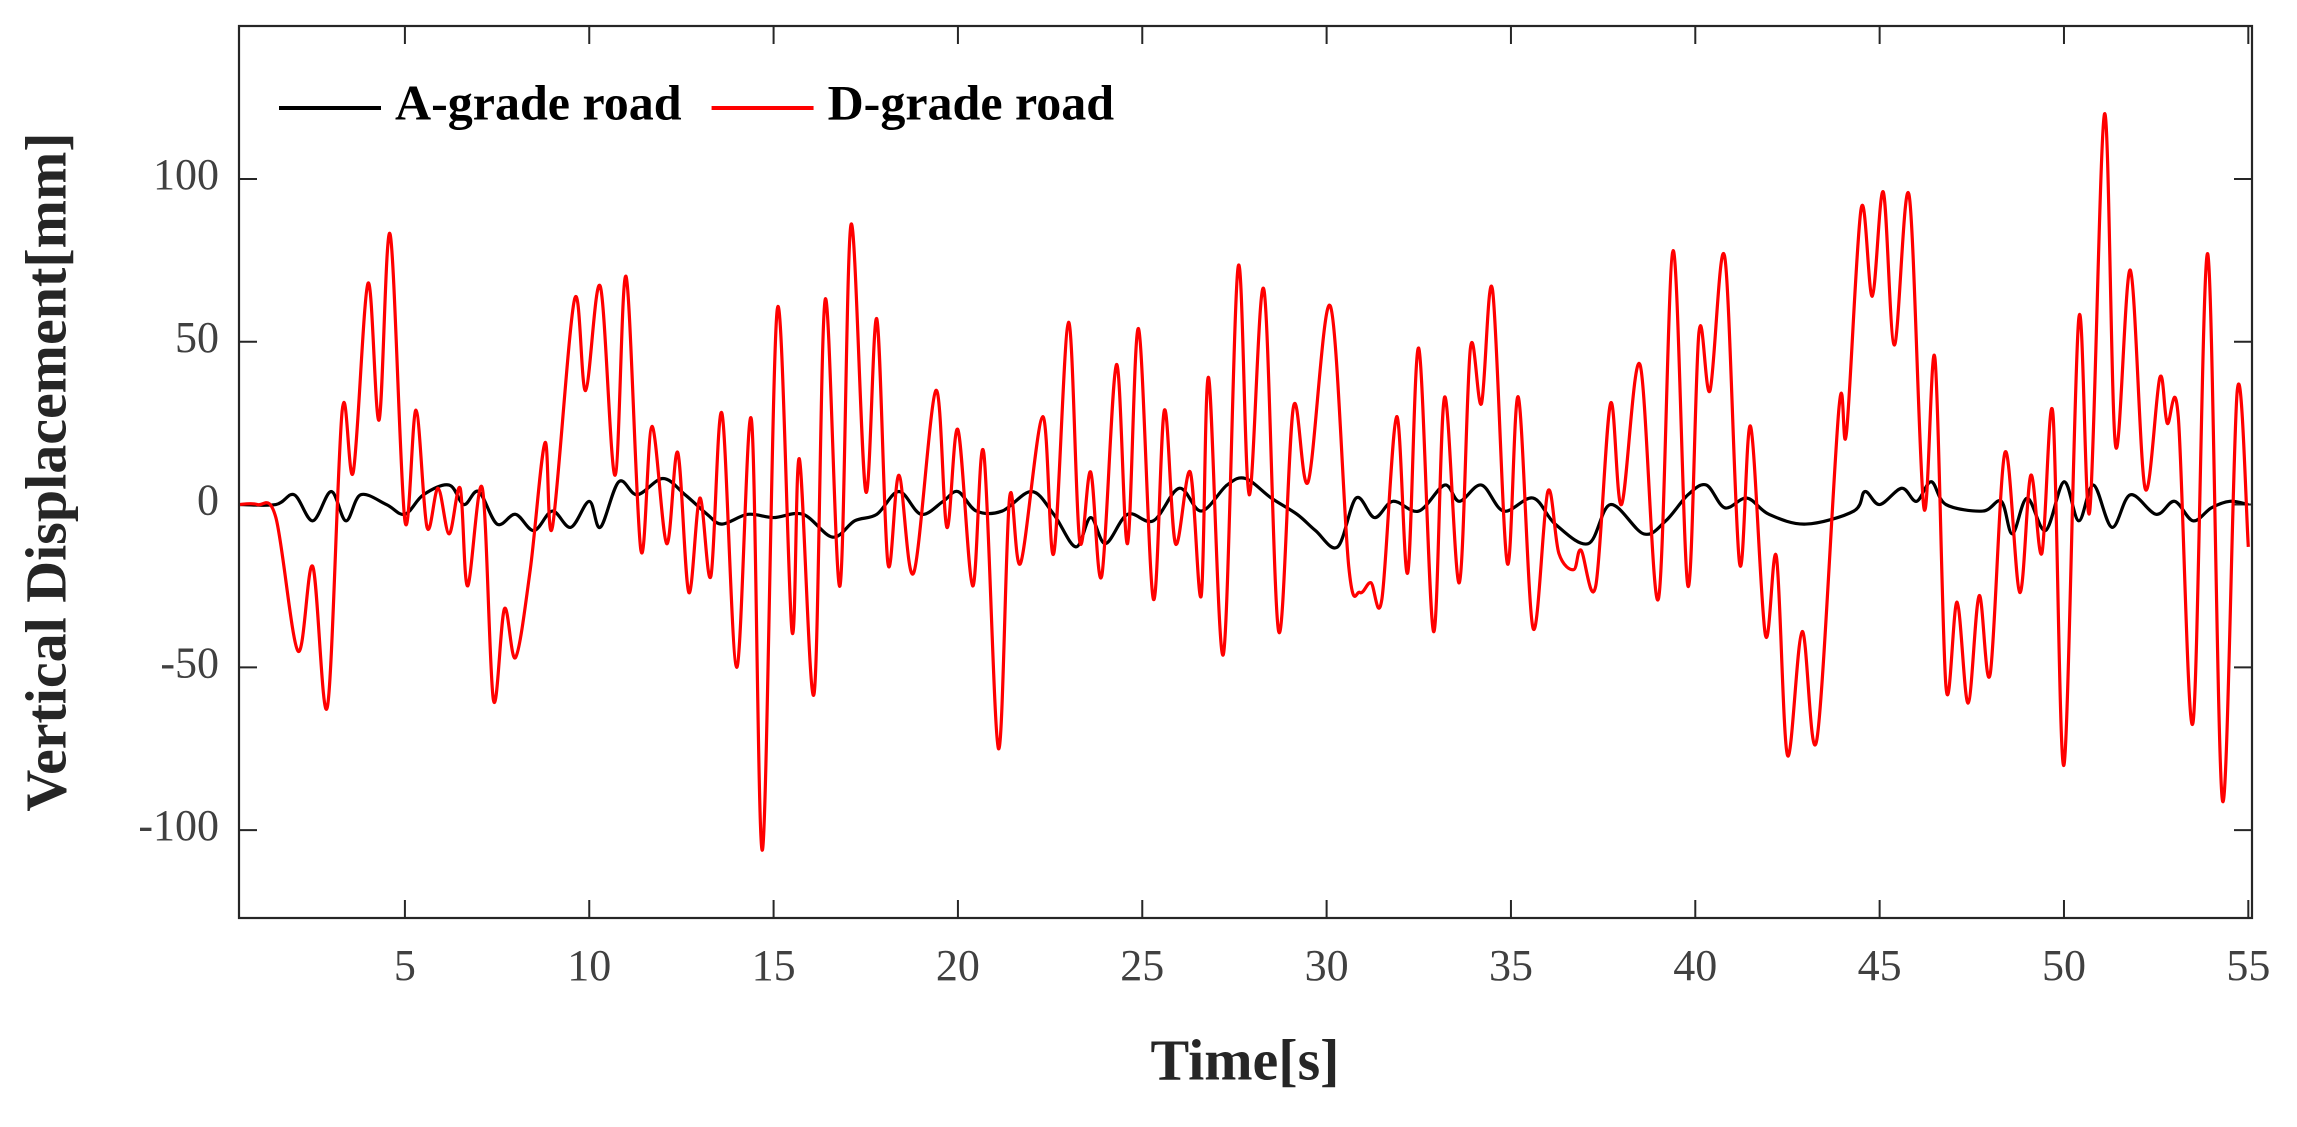 Image resolution: width=2297 pixels, height=1127 pixels. Describe the element at coordinates (2248, 965) in the screenshot. I see `x-tick-label: 55` at that location.